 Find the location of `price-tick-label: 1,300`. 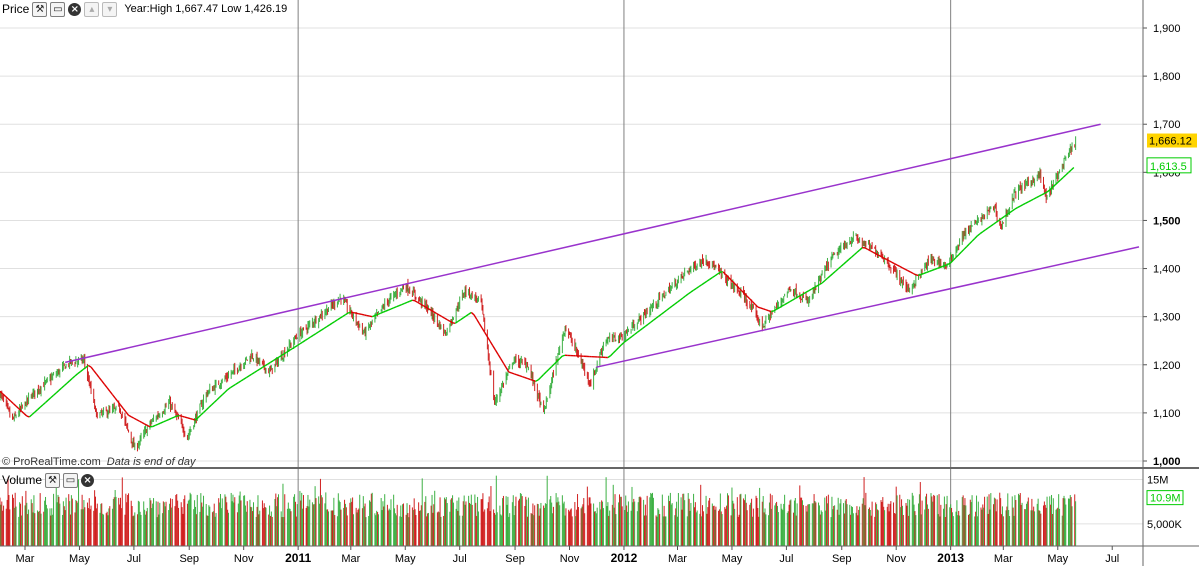

price-tick-label: 1,300 is located at coordinates (1167, 318).